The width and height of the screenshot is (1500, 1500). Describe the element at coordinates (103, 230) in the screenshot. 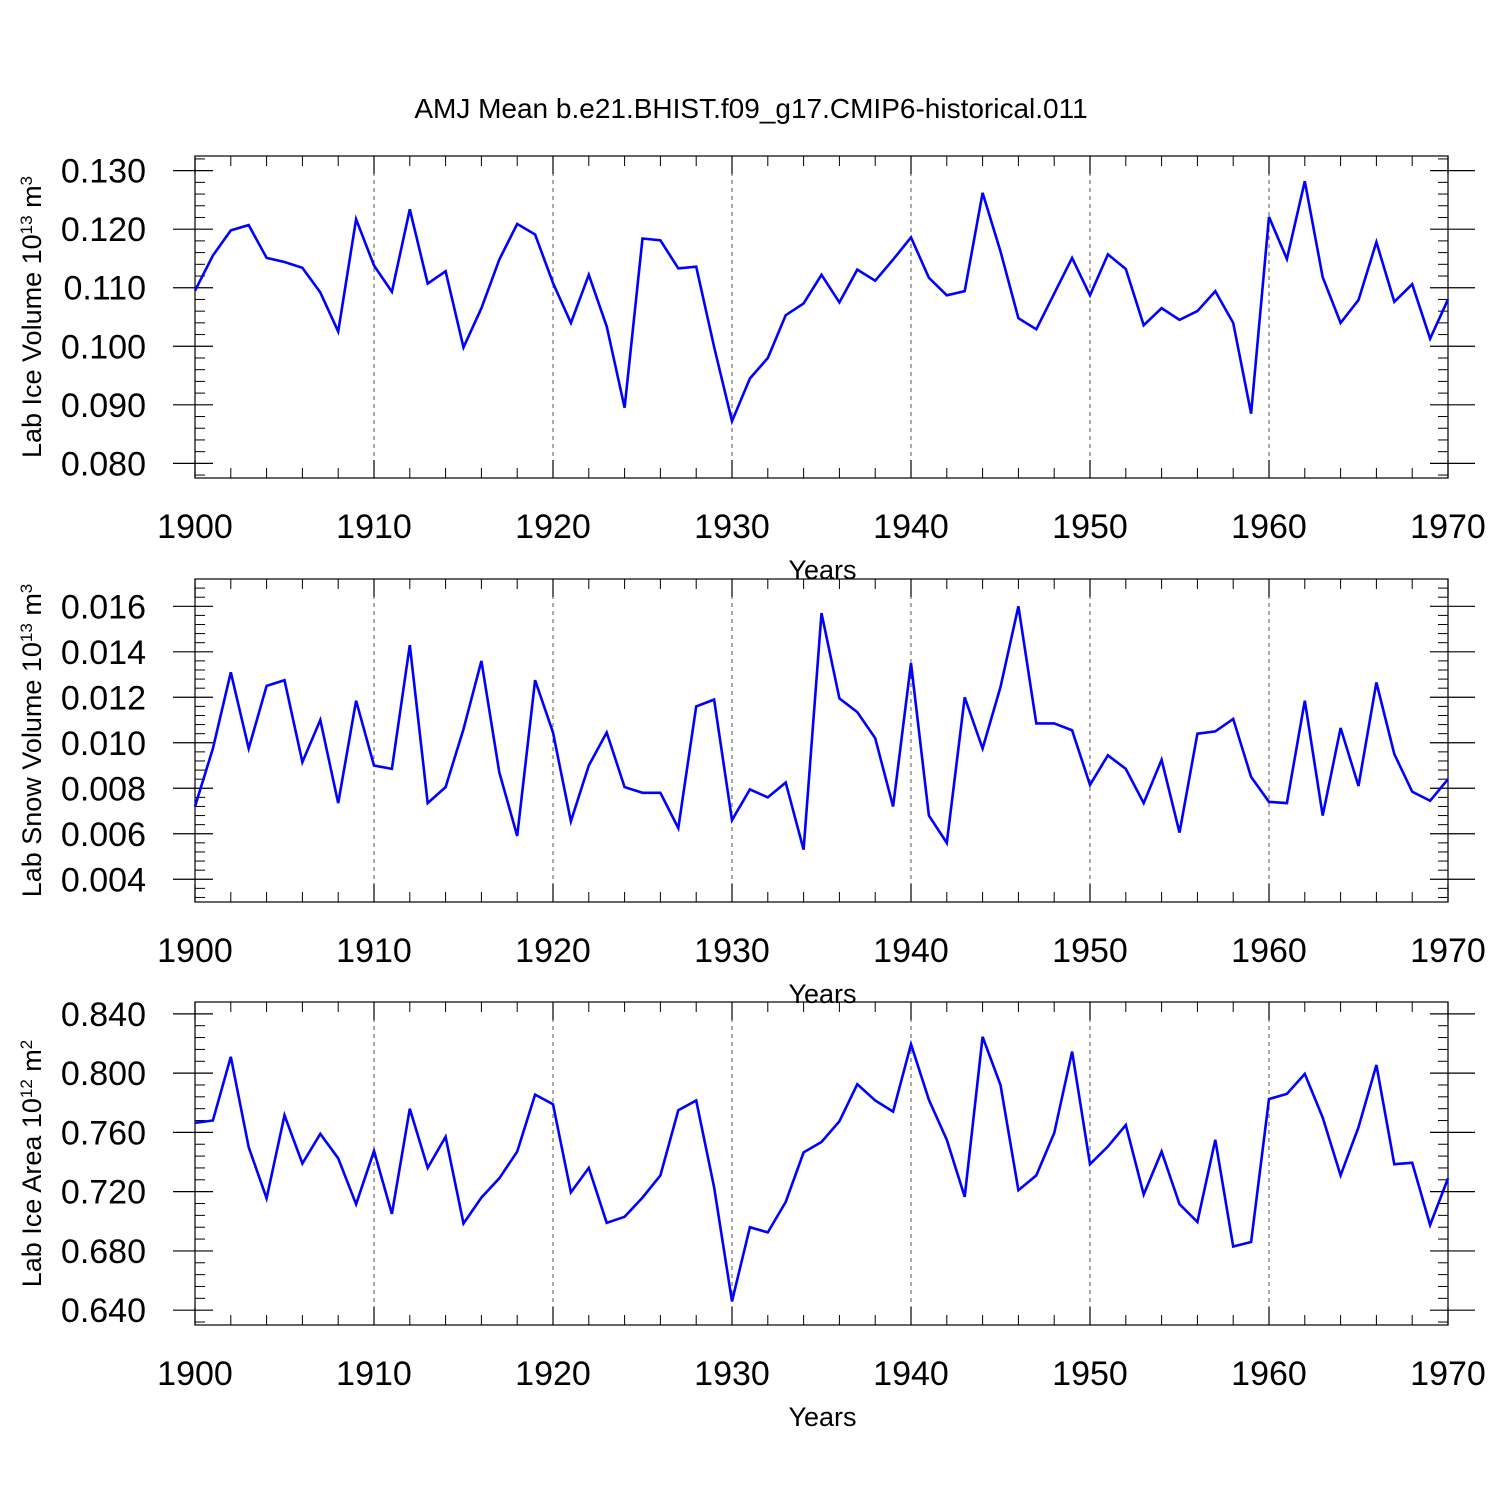

I see `y-tick-label: 0.120` at that location.